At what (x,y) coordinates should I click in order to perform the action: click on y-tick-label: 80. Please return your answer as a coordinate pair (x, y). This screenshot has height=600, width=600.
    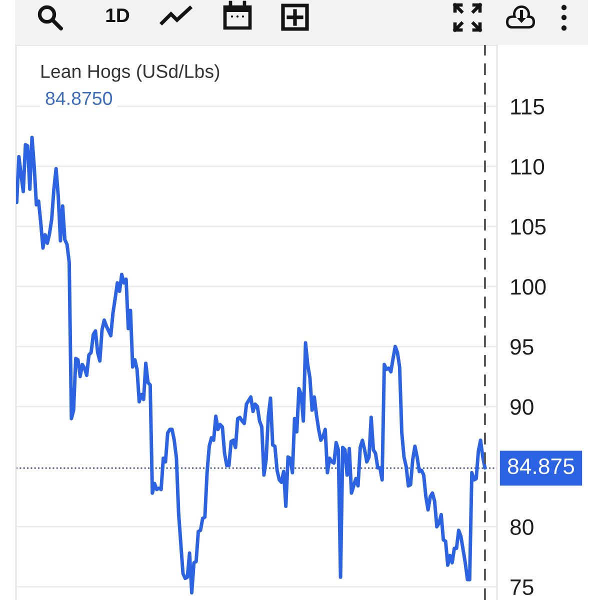
    Looking at the image, I should click on (522, 527).